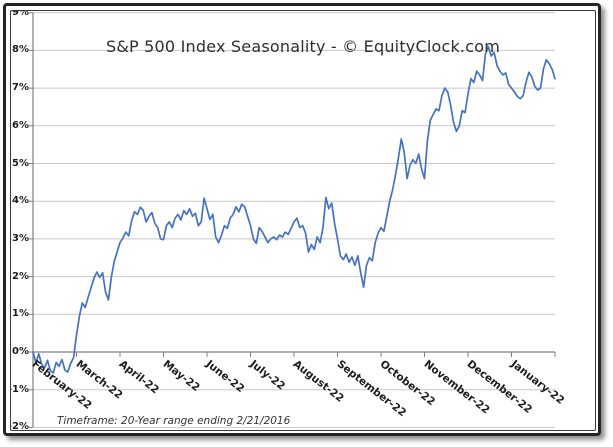  What do you see at coordinates (20, 163) in the screenshot?
I see `y-axis-label: 5%` at bounding box center [20, 163].